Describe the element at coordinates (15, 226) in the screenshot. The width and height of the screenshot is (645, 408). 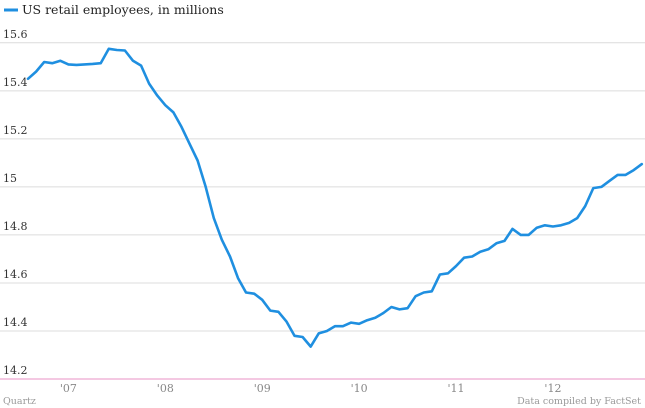
I see `y-tick-label: 14.8` at that location.